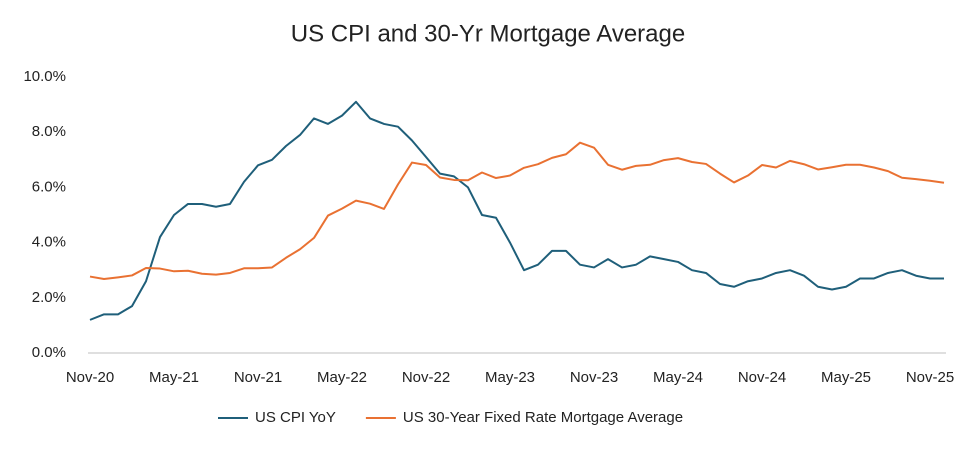 The image size is (976, 450). What do you see at coordinates (426, 377) in the screenshot?
I see `x-tick-label: Nov-22` at bounding box center [426, 377].